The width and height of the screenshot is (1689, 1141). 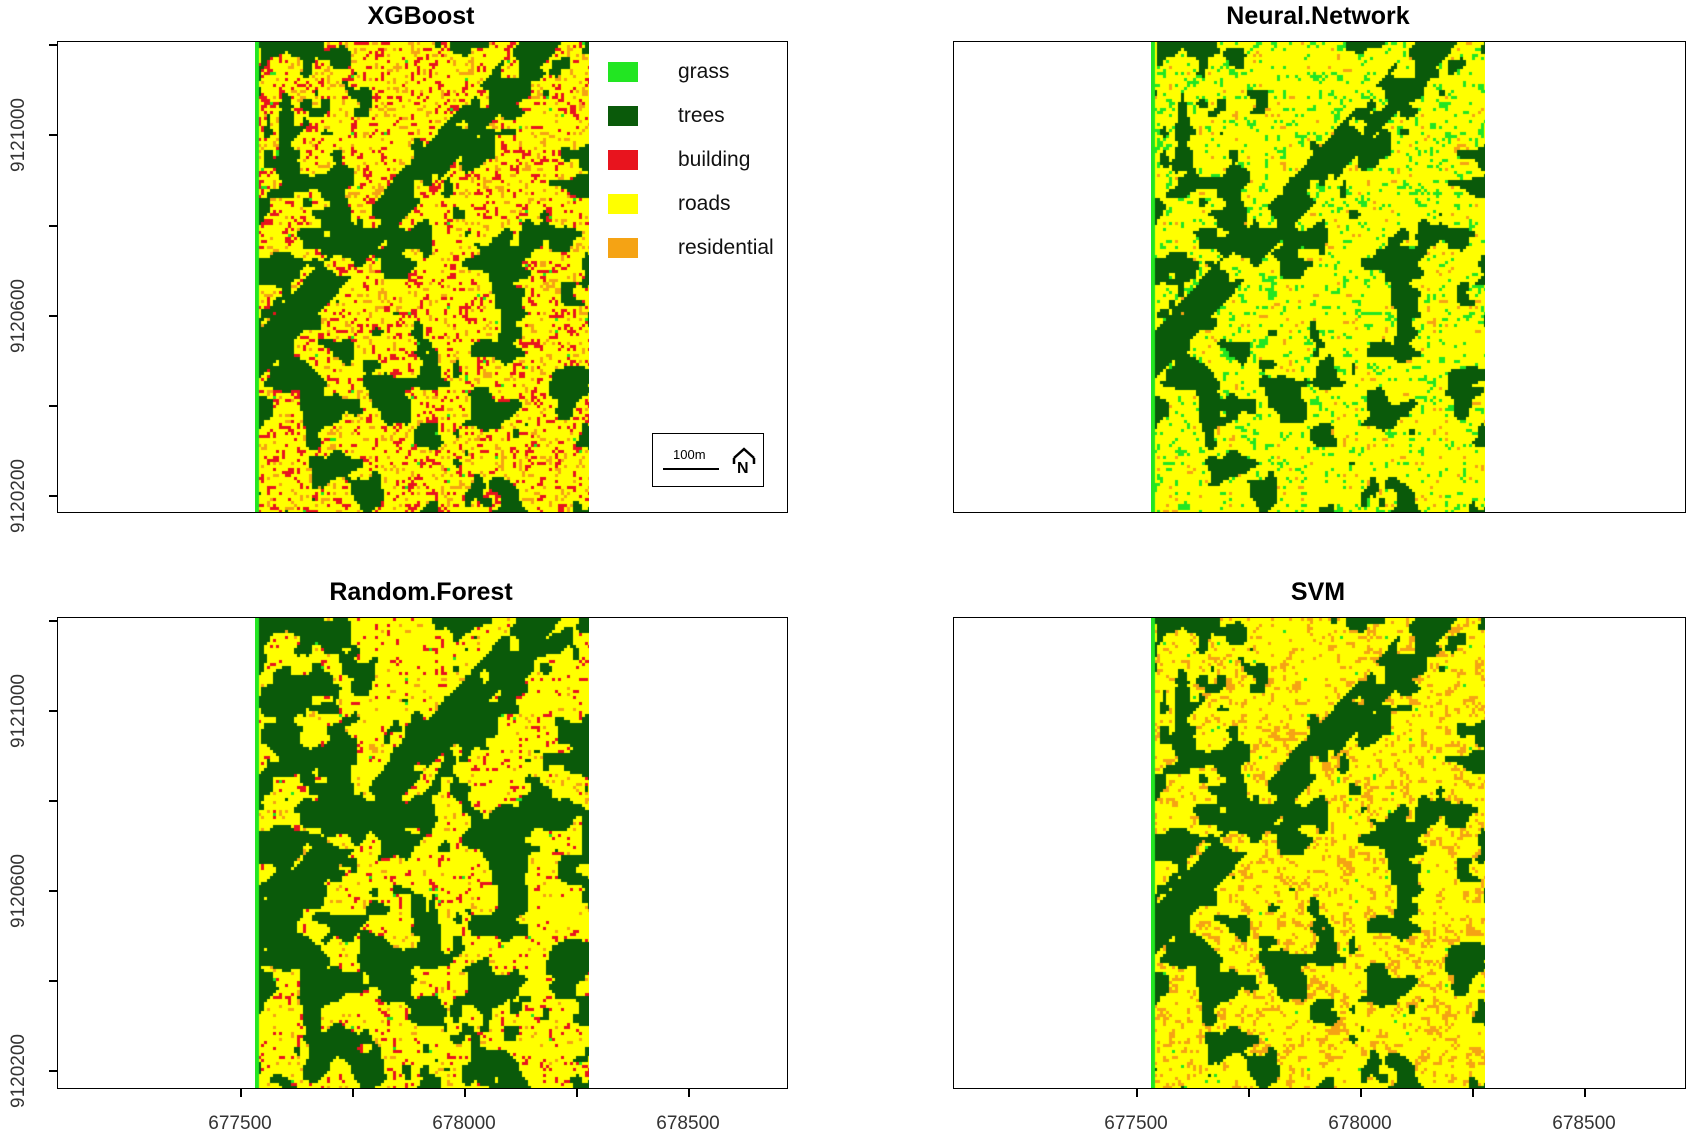 What do you see at coordinates (744, 455) in the screenshot?
I see `north-arrow-icon` at bounding box center [744, 455].